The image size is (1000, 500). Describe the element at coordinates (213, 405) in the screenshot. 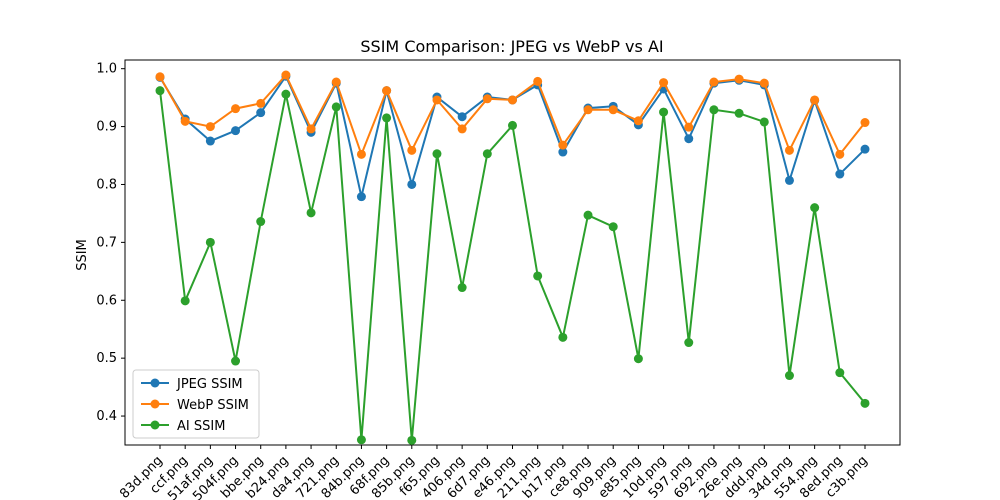

I see `legend-label: WebP SSIM` at that location.